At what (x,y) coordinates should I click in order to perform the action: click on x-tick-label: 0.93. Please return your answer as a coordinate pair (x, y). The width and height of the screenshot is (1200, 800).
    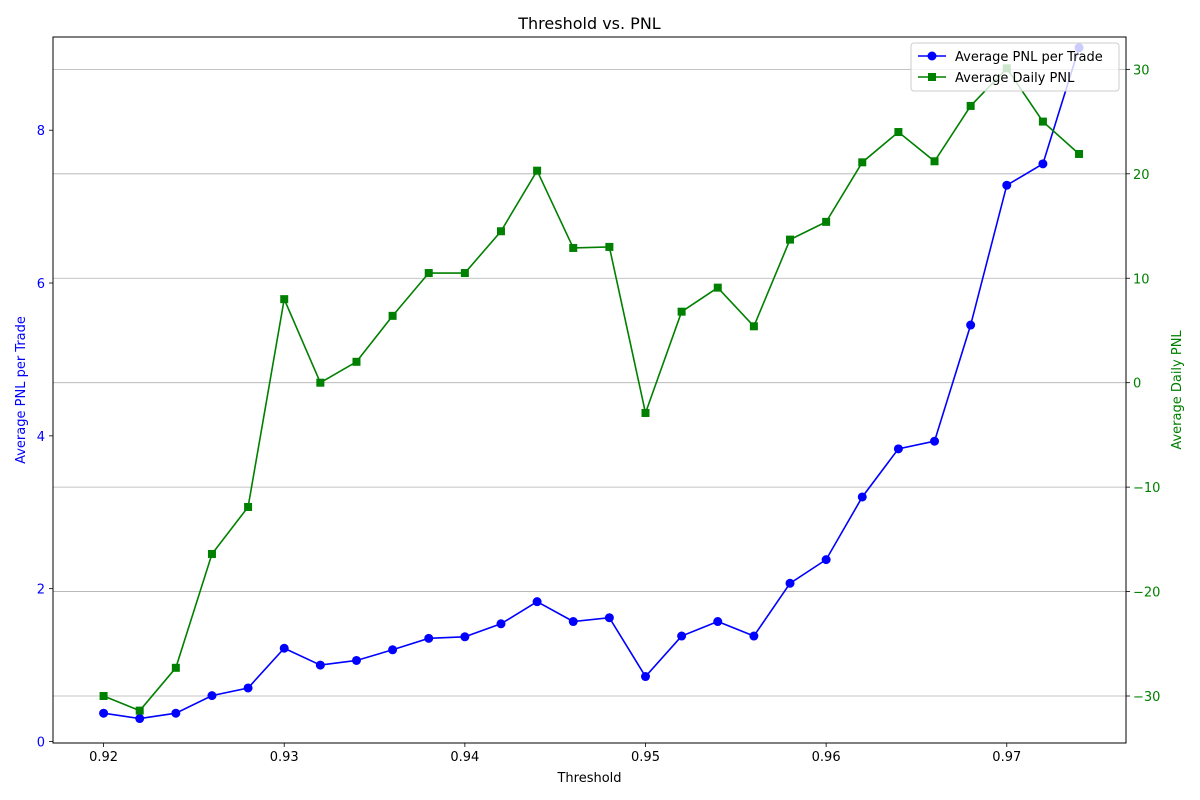
    Looking at the image, I should click on (284, 757).